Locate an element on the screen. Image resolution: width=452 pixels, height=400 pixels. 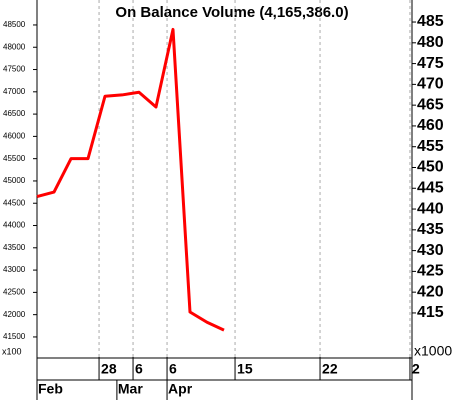
y2-unit-label: x1000 is located at coordinates (433, 351).